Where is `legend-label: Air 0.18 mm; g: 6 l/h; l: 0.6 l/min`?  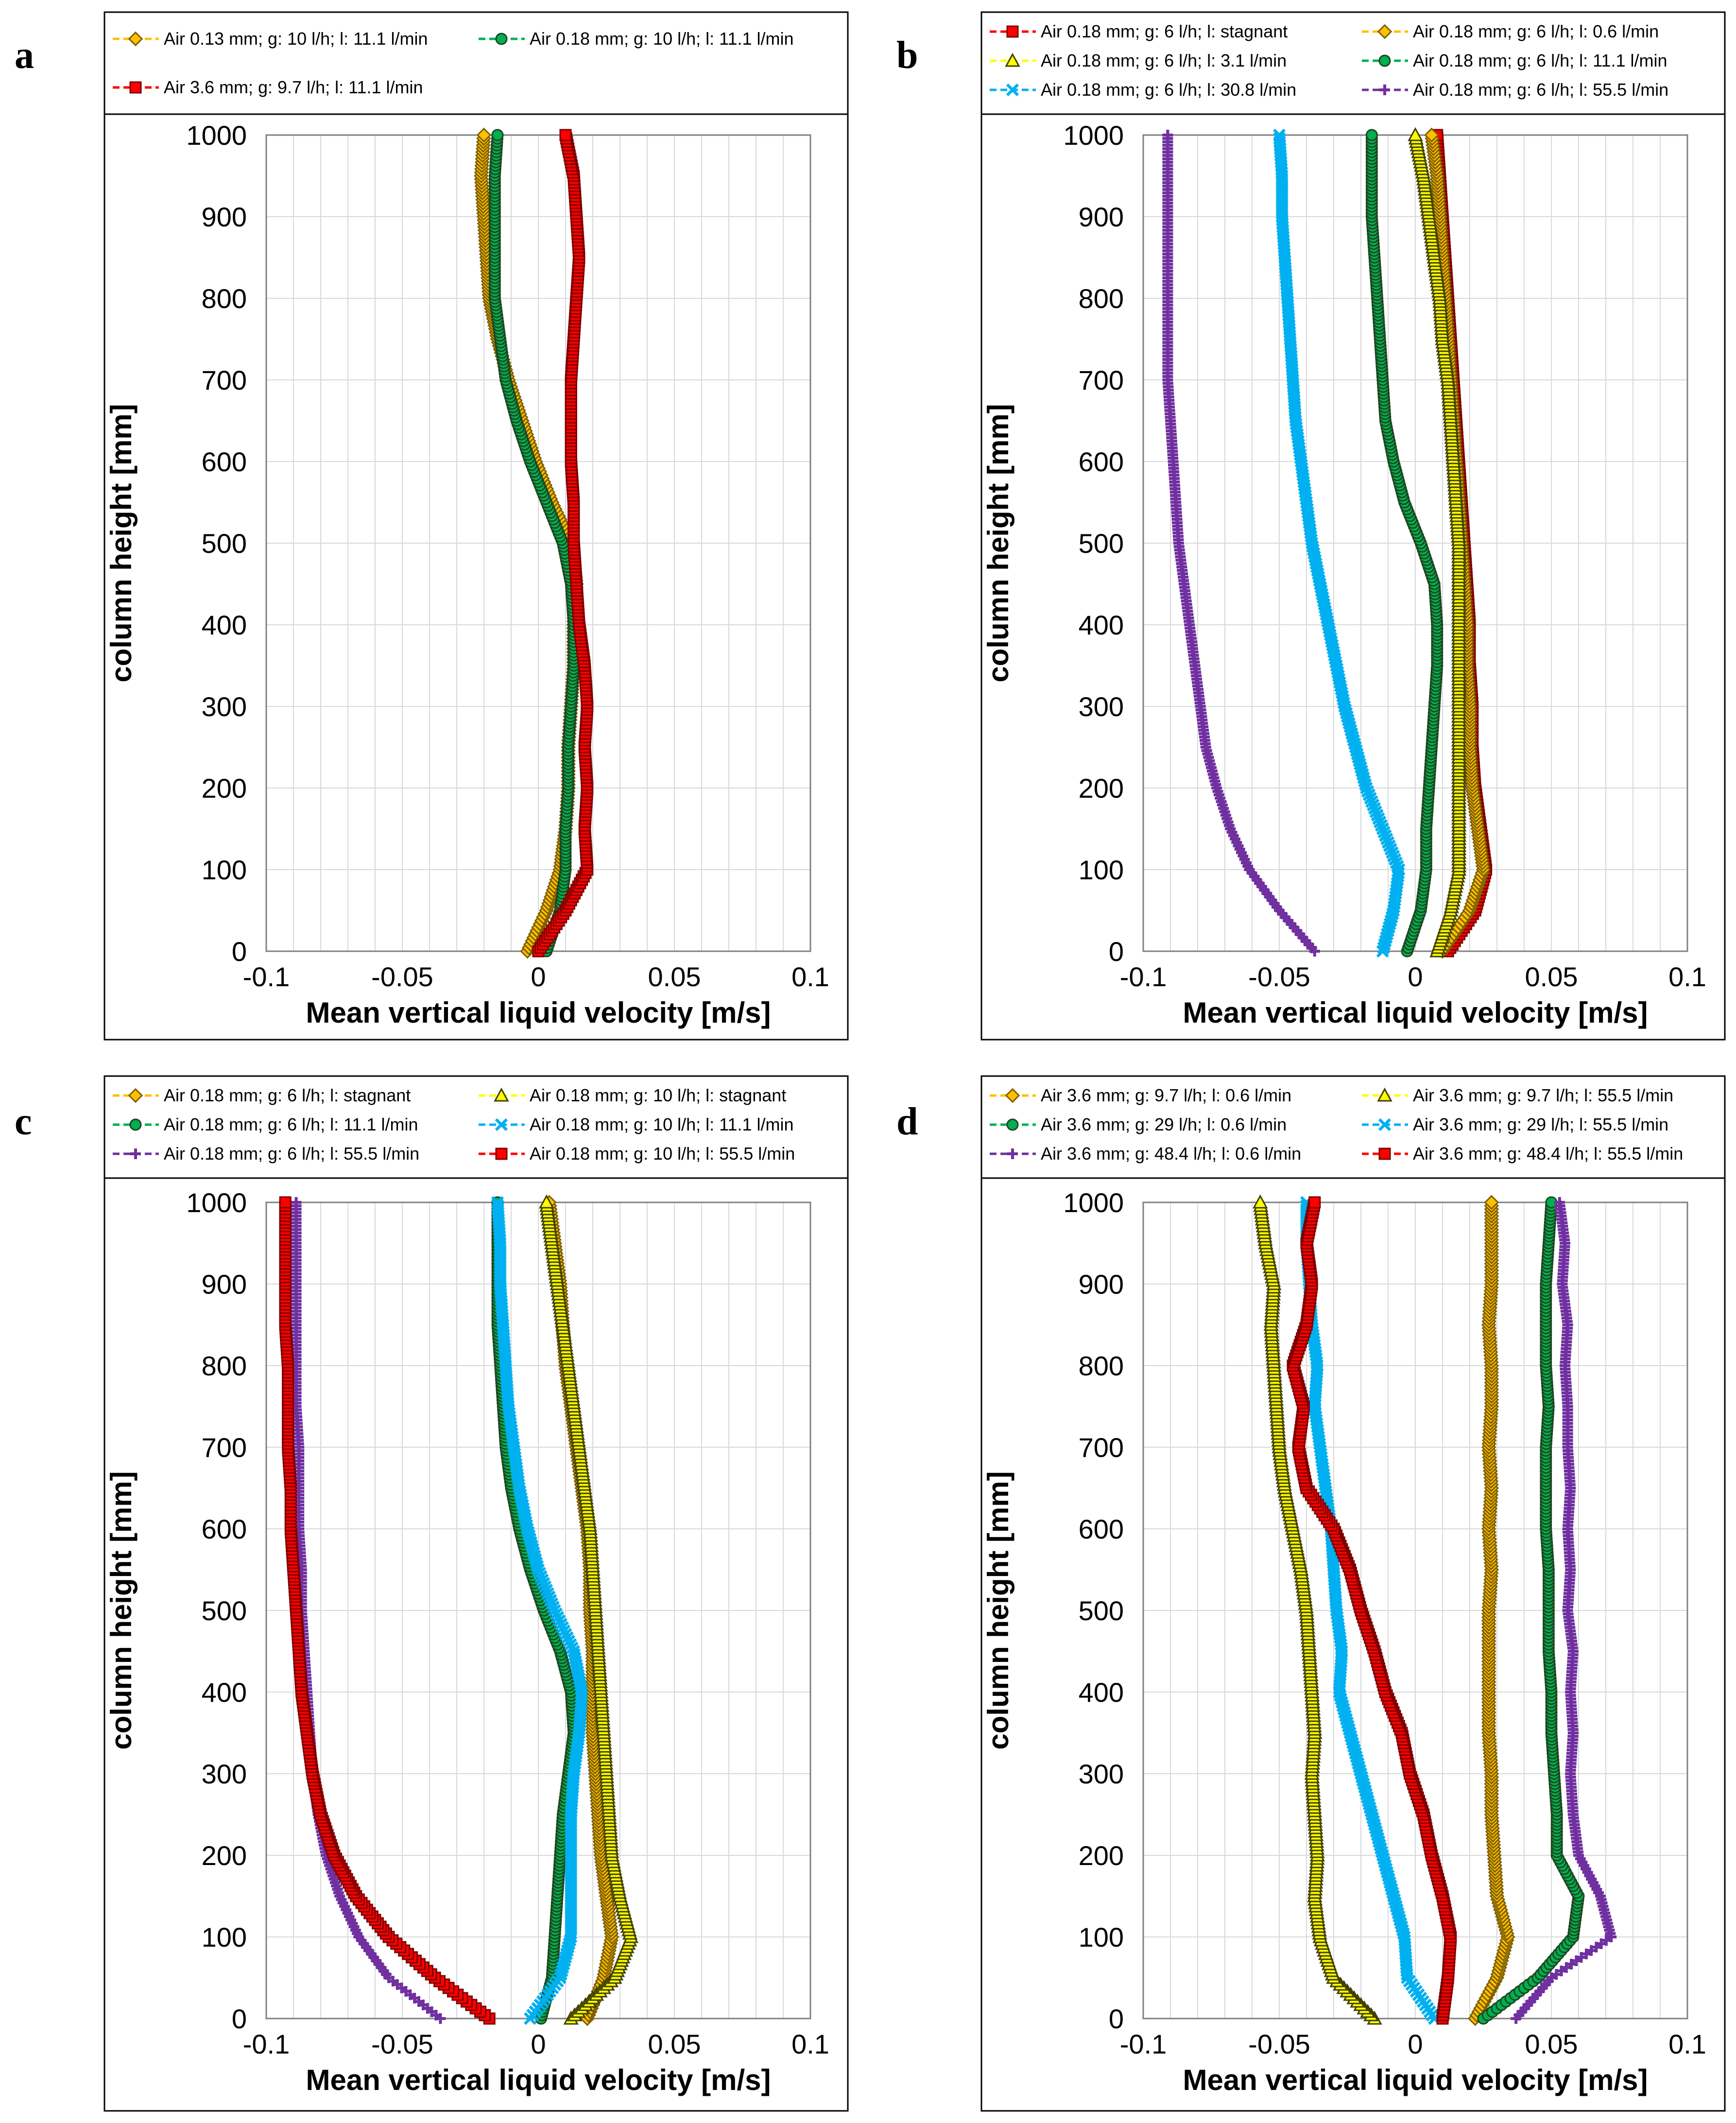 legend-label: Air 0.18 mm; g: 6 l/h; l: 0.6 l/min is located at coordinates (1536, 31).